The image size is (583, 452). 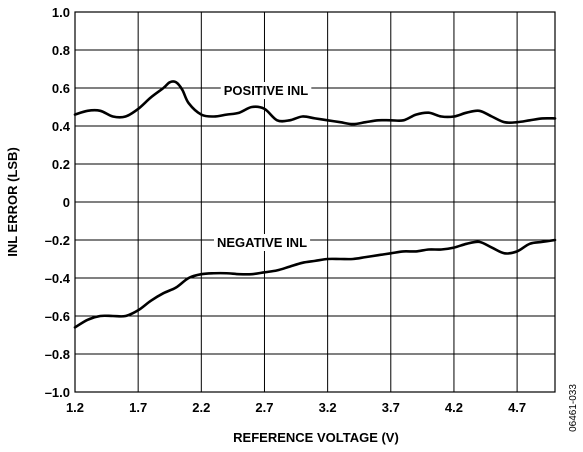 What do you see at coordinates (315, 103) in the screenshot?
I see `positive-inl-line` at bounding box center [315, 103].